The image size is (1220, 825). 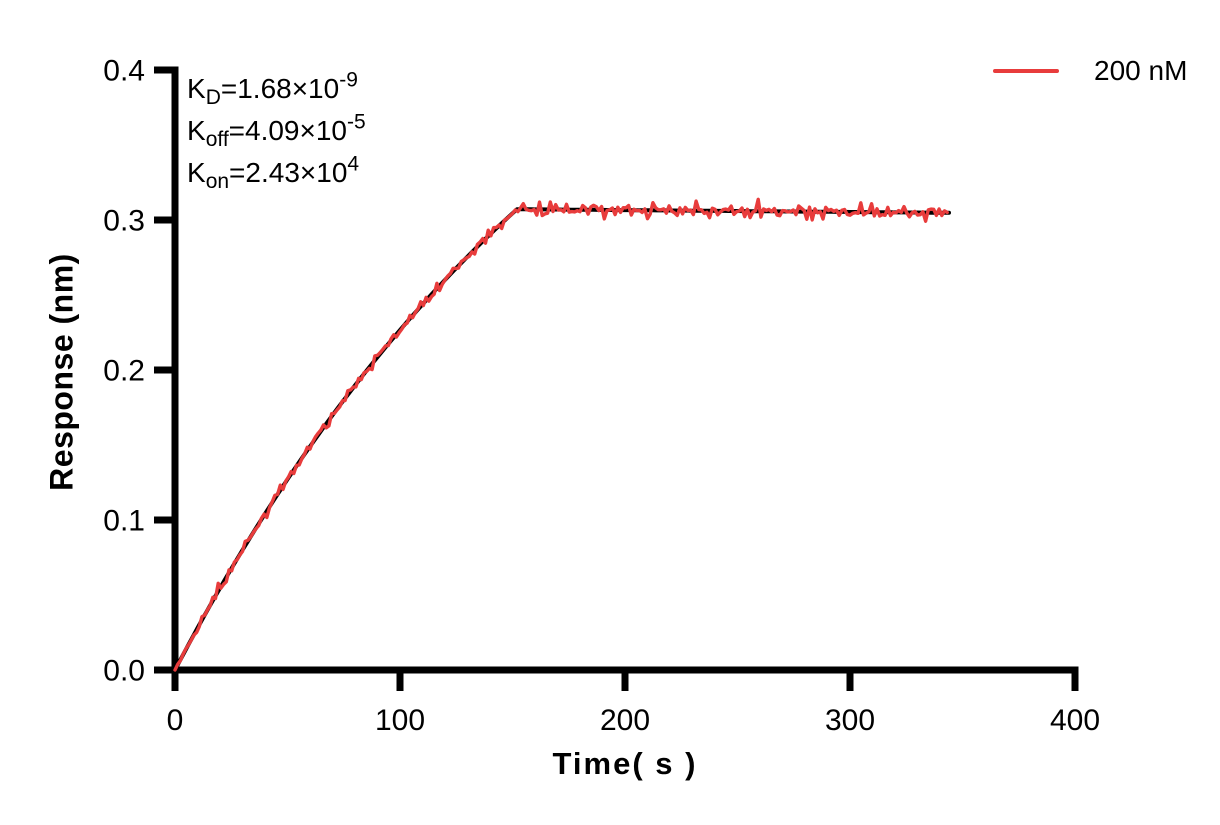 What do you see at coordinates (348, 80) in the screenshot?
I see `kd-exponent: -9` at bounding box center [348, 80].